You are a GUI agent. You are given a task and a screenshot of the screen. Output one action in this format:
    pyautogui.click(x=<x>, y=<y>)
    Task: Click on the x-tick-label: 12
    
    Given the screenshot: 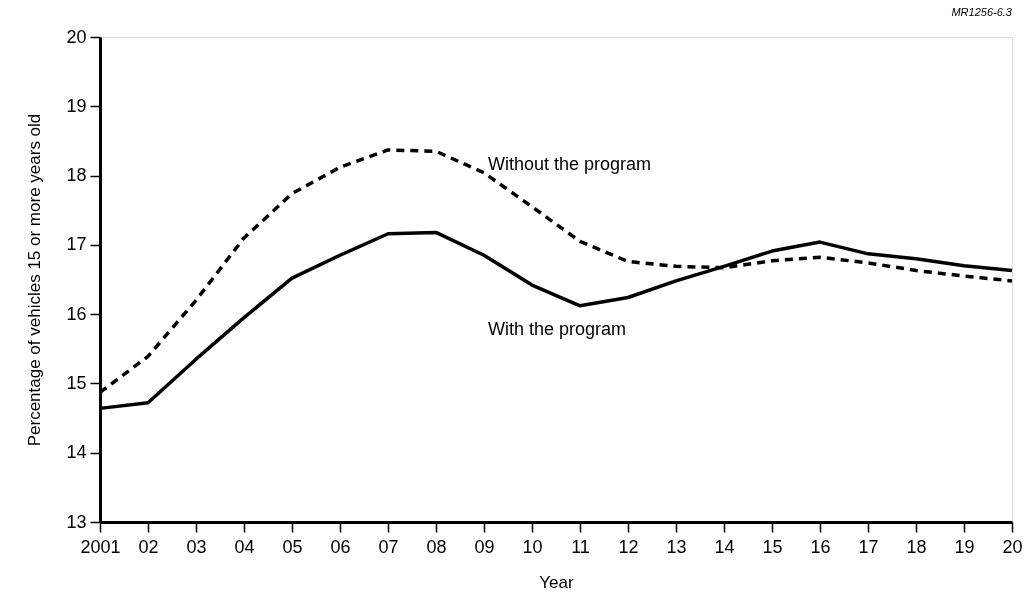 What is the action you would take?
    pyautogui.click(x=628, y=546)
    